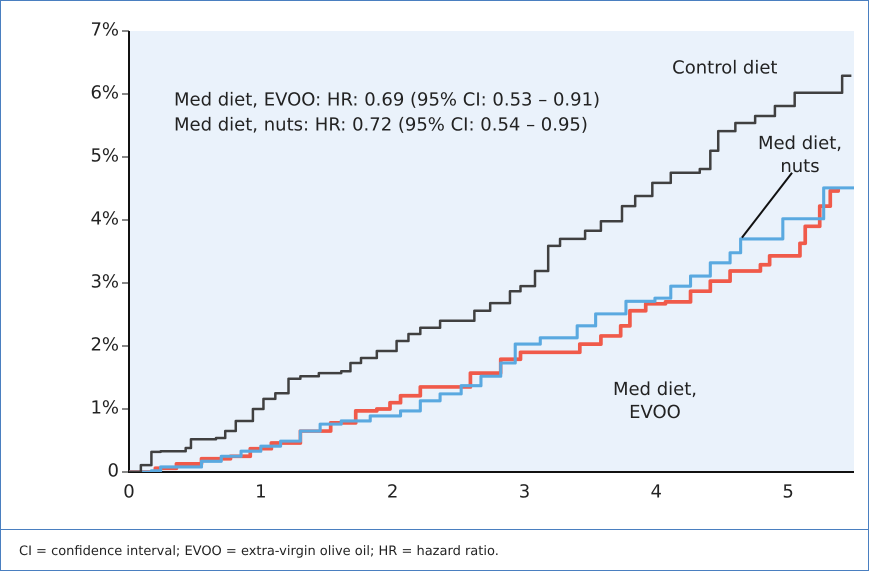 The height and width of the screenshot is (571, 869). Describe the element at coordinates (800, 155) in the screenshot. I see `series-label: Med diet, nuts` at that location.